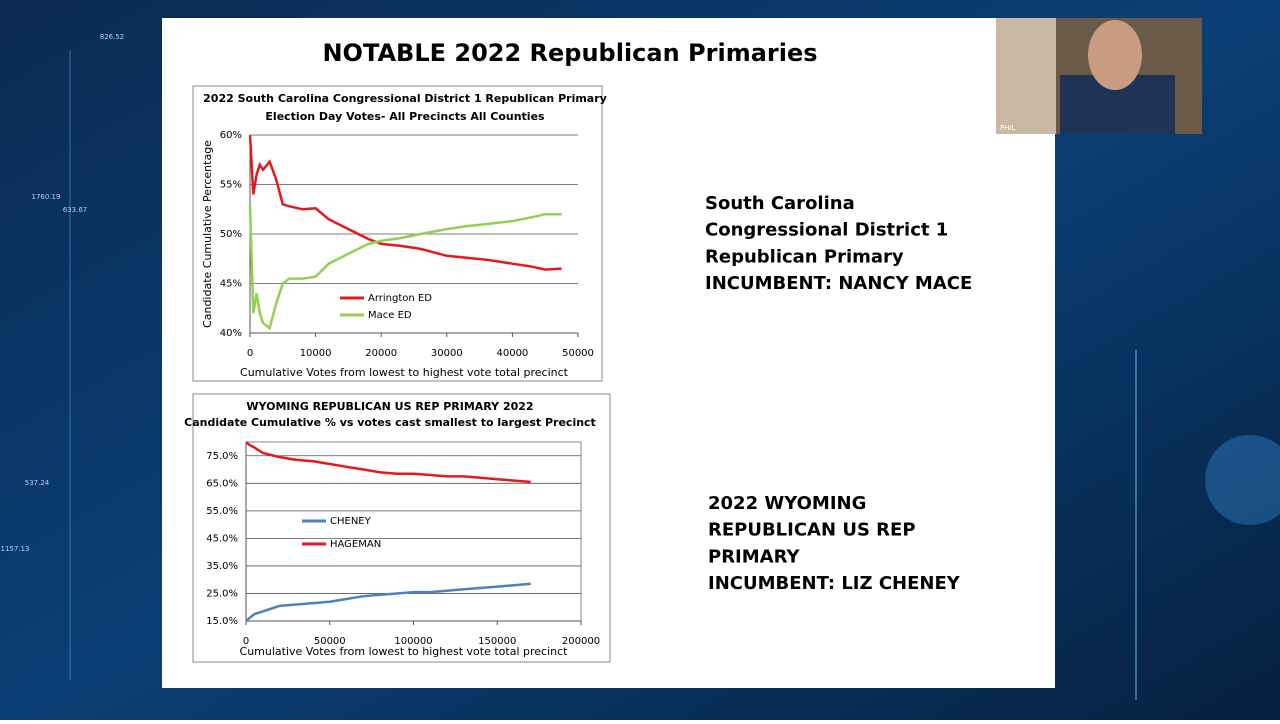 This screenshot has width=1280, height=724. I want to click on y-tick-label: 60%, so click(231, 135).